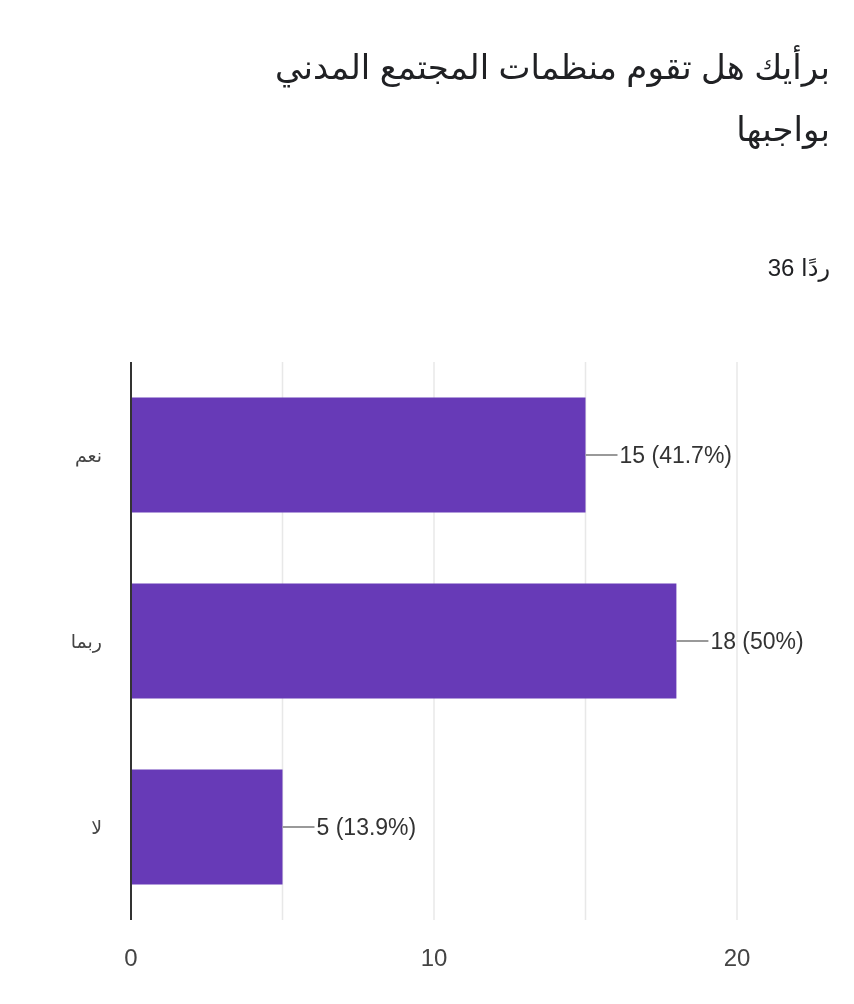  I want to click on data-label: 18 (50%), so click(757, 641).